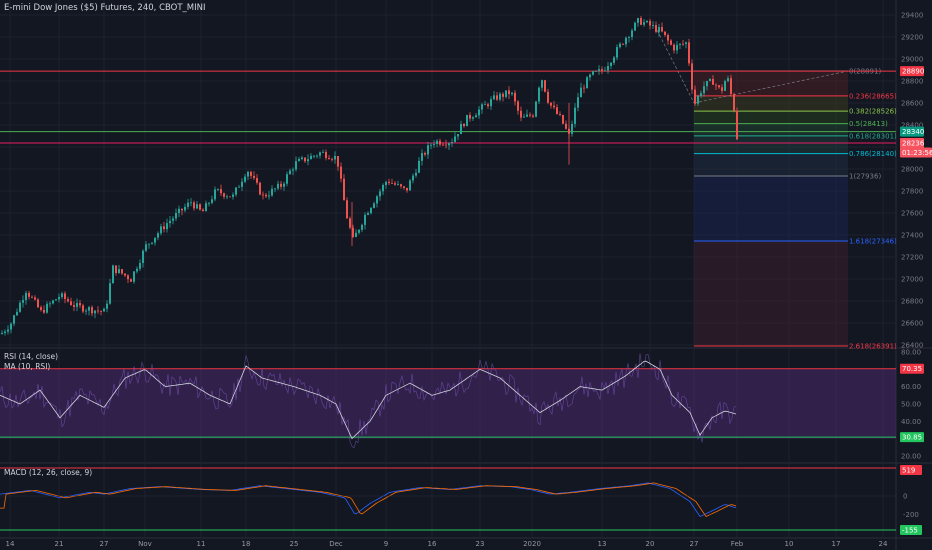 The width and height of the screenshot is (932, 550). I want to click on fib-level-label: 0.236(28665), so click(873, 96).